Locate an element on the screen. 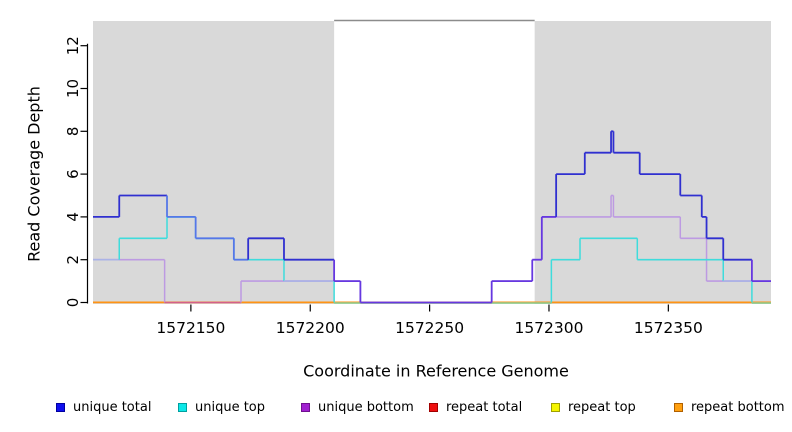  legend-item-label: repeat bottom is located at coordinates (738, 407).